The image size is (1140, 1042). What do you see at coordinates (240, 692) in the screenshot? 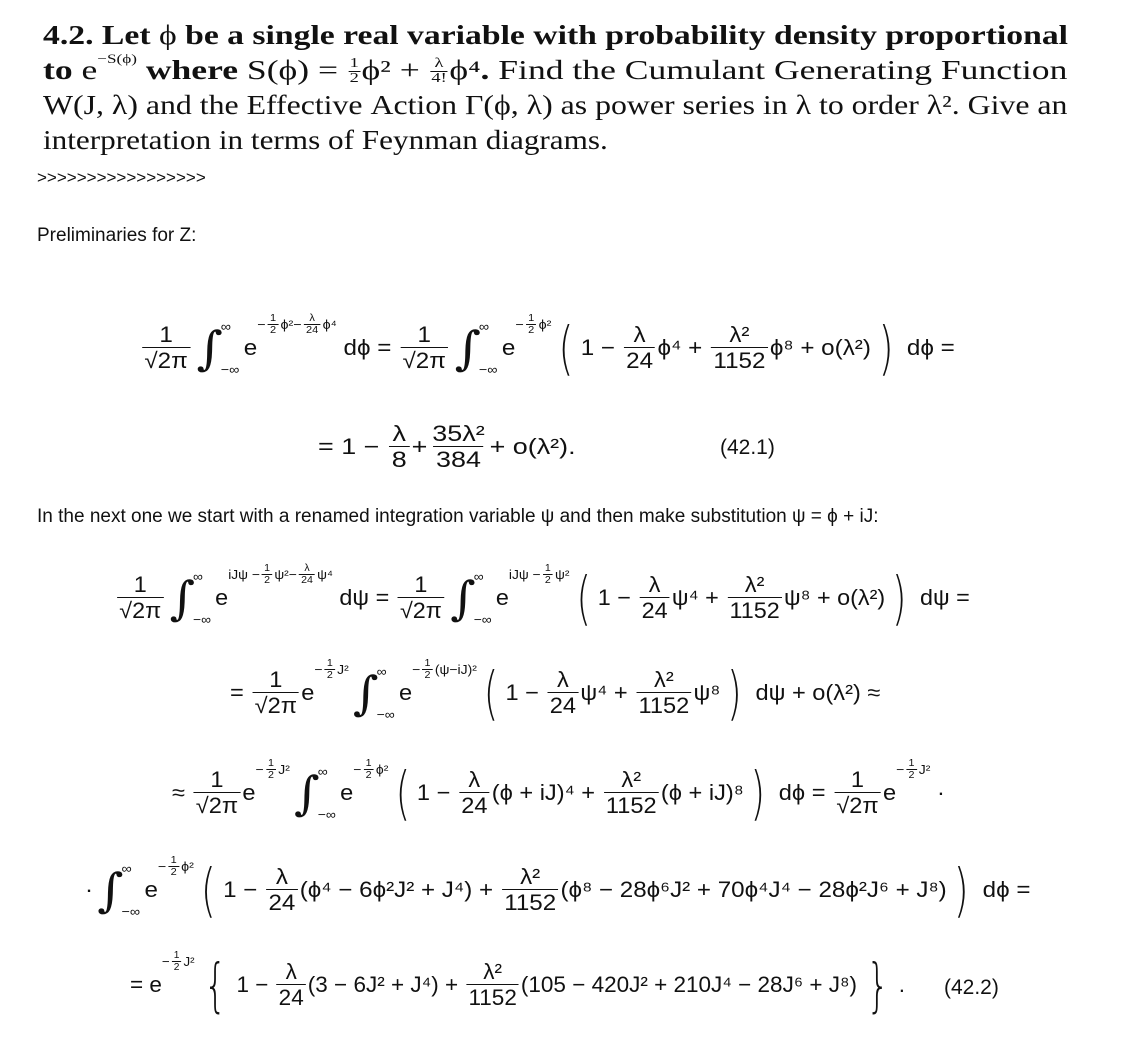
I see `math-text: =` at bounding box center [240, 692].